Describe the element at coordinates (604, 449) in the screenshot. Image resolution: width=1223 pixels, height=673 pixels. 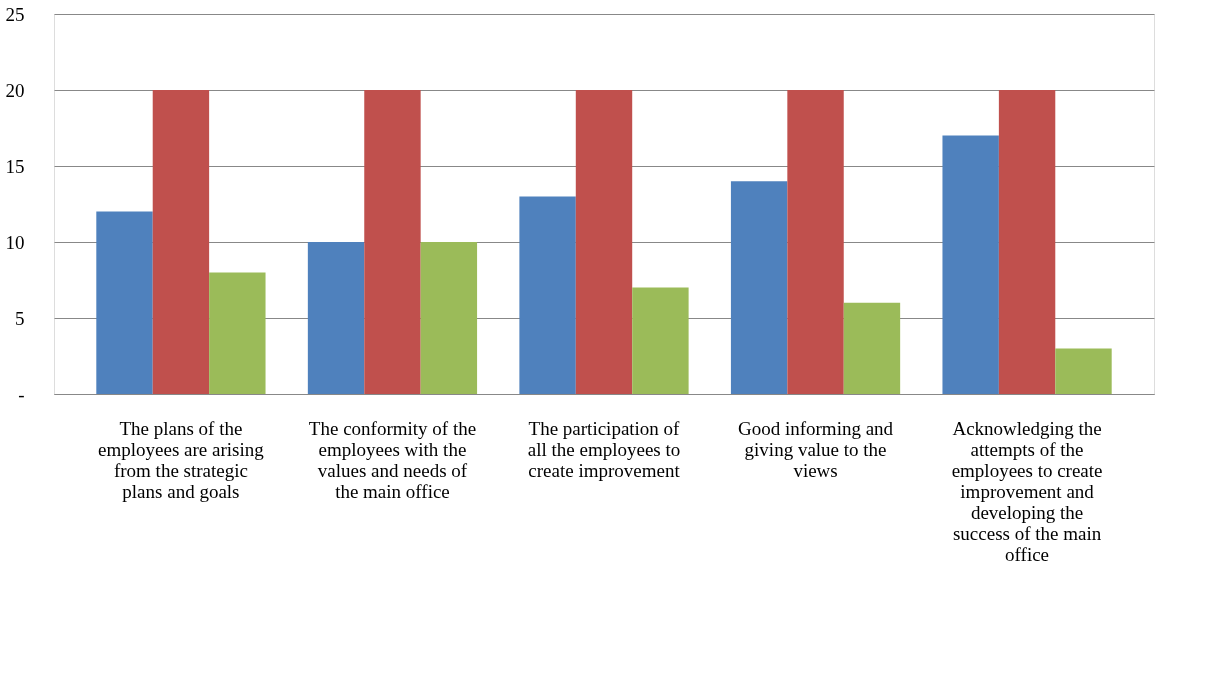
I see `x-tick-label: The participation of all the employees to create improvement` at that location.